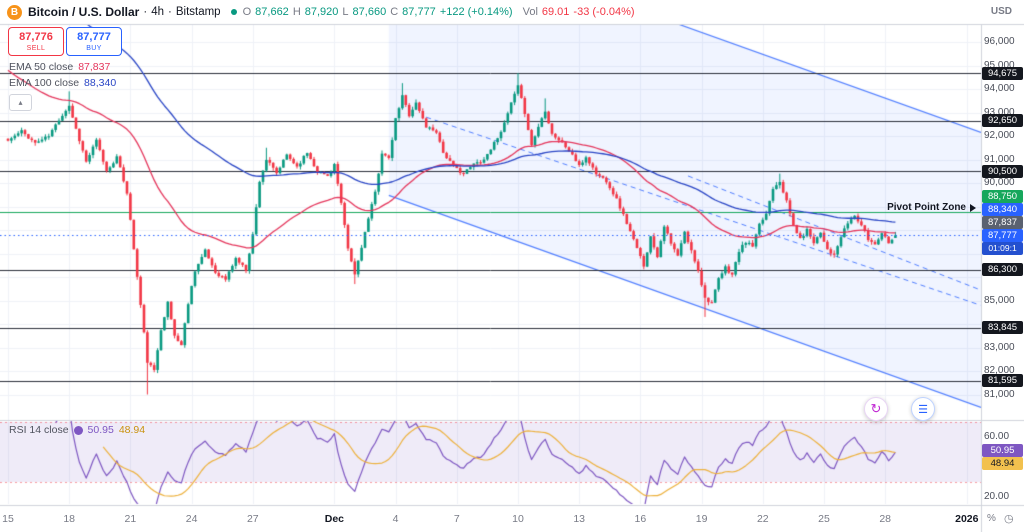 Image resolution: width=1024 pixels, height=532 pixels. What do you see at coordinates (999, 370) in the screenshot?
I see `price-axis-label: 82,000` at bounding box center [999, 370].